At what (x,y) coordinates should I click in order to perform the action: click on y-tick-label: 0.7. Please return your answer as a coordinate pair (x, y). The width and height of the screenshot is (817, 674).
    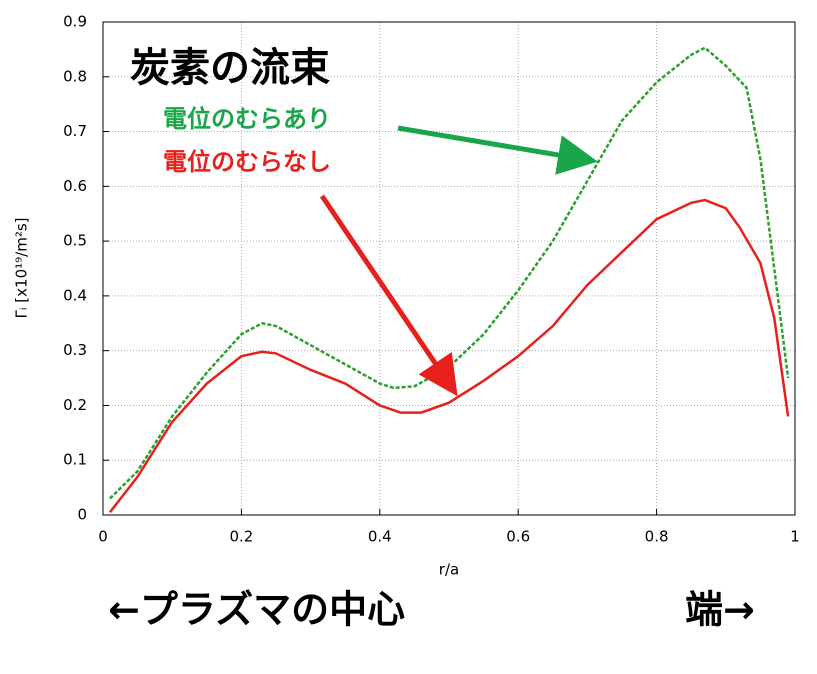
    Looking at the image, I should click on (75, 131).